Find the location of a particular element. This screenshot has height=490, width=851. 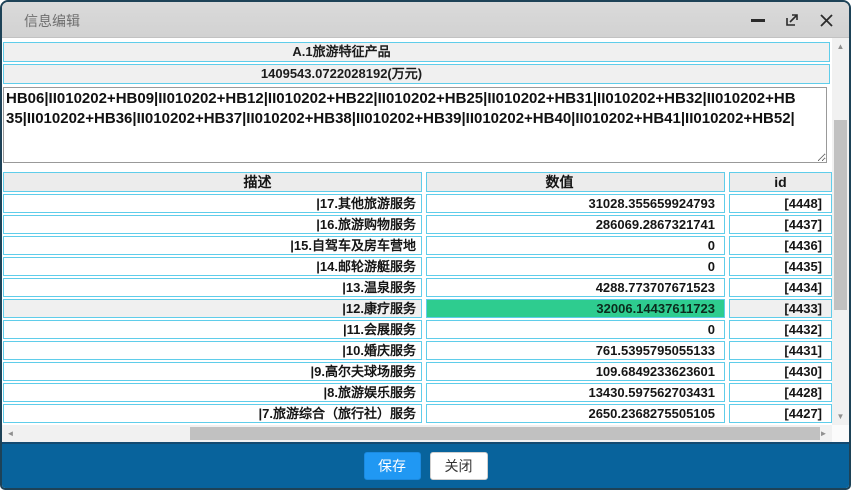

desc-cell: |8.旅游娱乐服务 is located at coordinates (212, 392).